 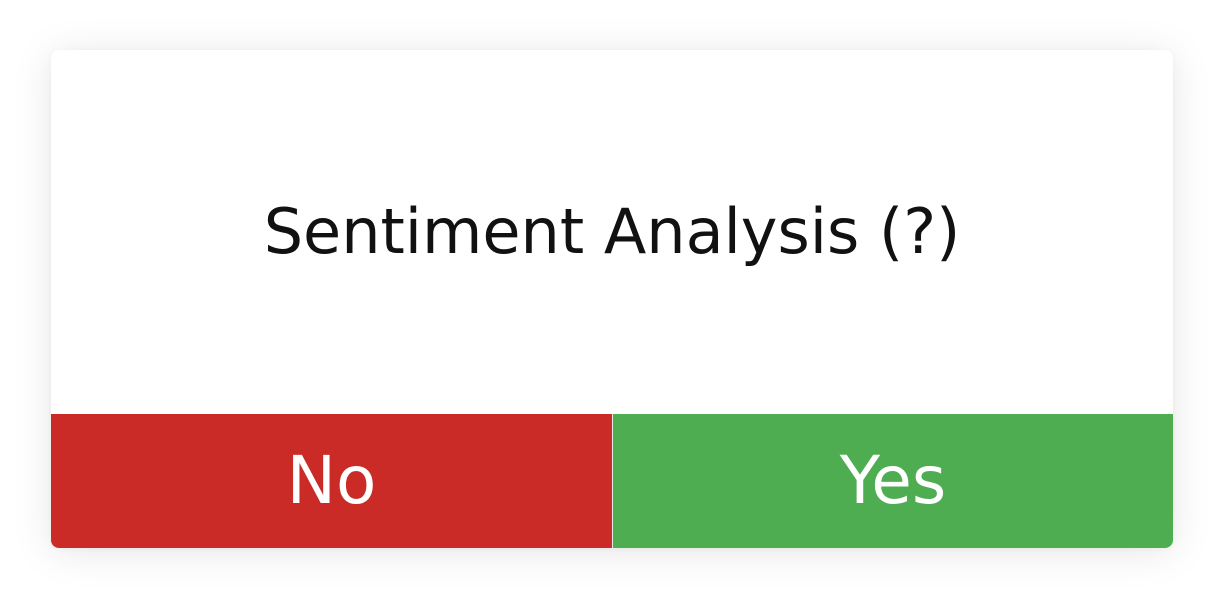 I want to click on no-button: No, so click(x=331, y=481).